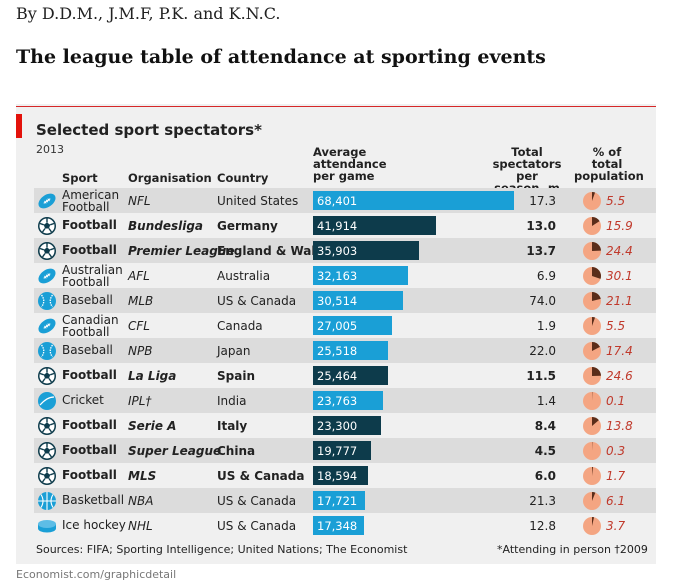 The image size is (676, 586). Describe the element at coordinates (50, 149) in the screenshot. I see `chart-year: 2013` at that location.